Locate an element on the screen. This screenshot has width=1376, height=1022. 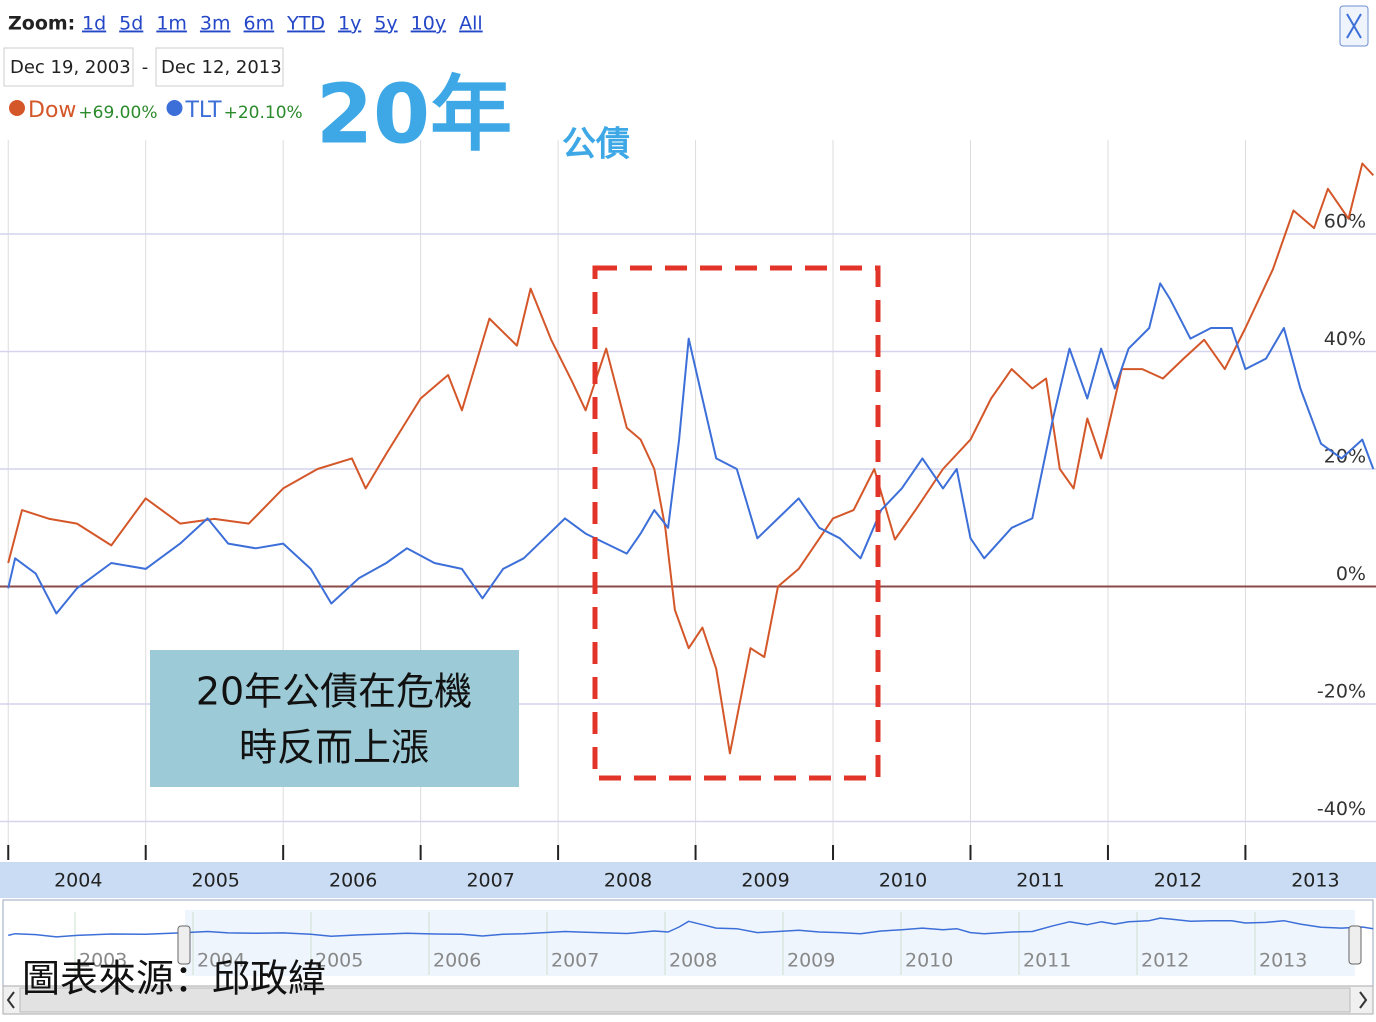
start-date: Dec 19, 2003 is located at coordinates (70, 67).